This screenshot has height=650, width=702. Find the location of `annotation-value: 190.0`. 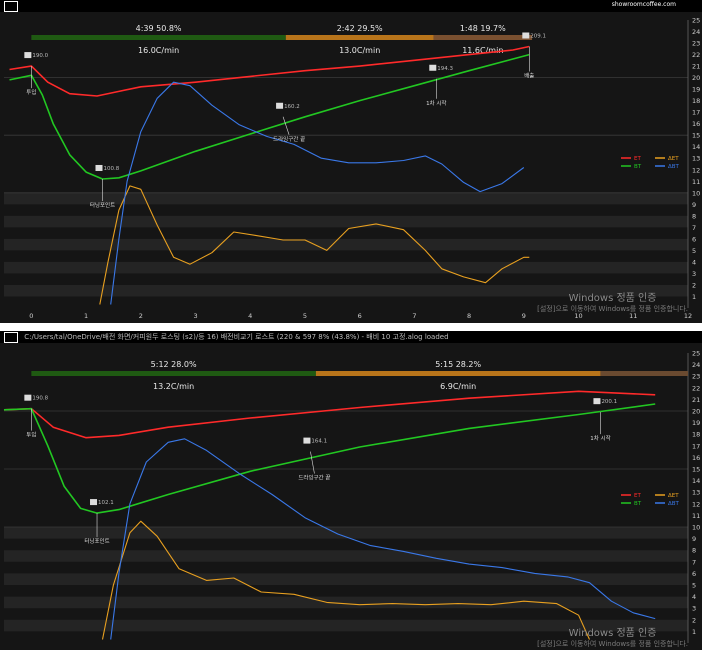

annotation-value: 190.0 is located at coordinates (40, 56).